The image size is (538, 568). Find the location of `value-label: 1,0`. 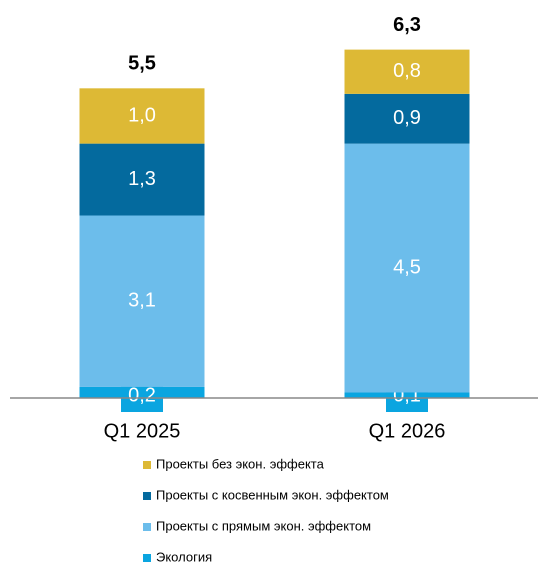

value-label: 1,0 is located at coordinates (142, 115).